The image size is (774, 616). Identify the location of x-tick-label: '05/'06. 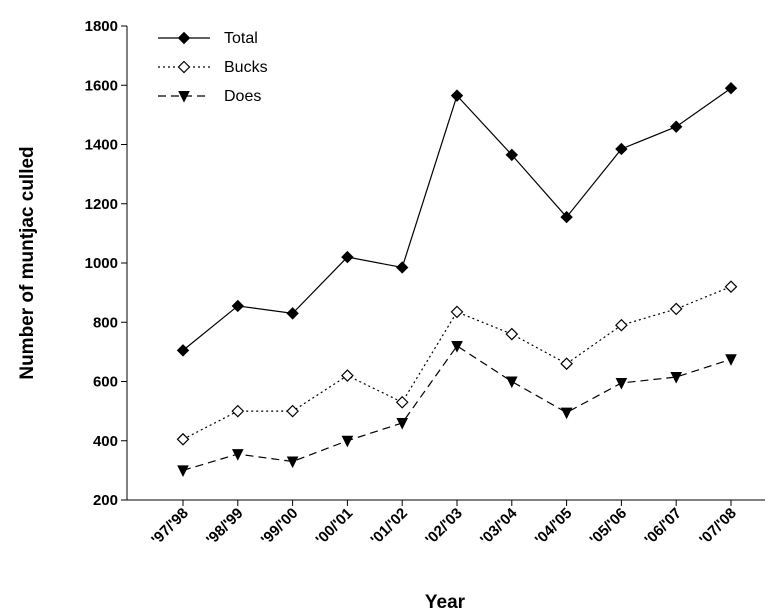
(609, 527).